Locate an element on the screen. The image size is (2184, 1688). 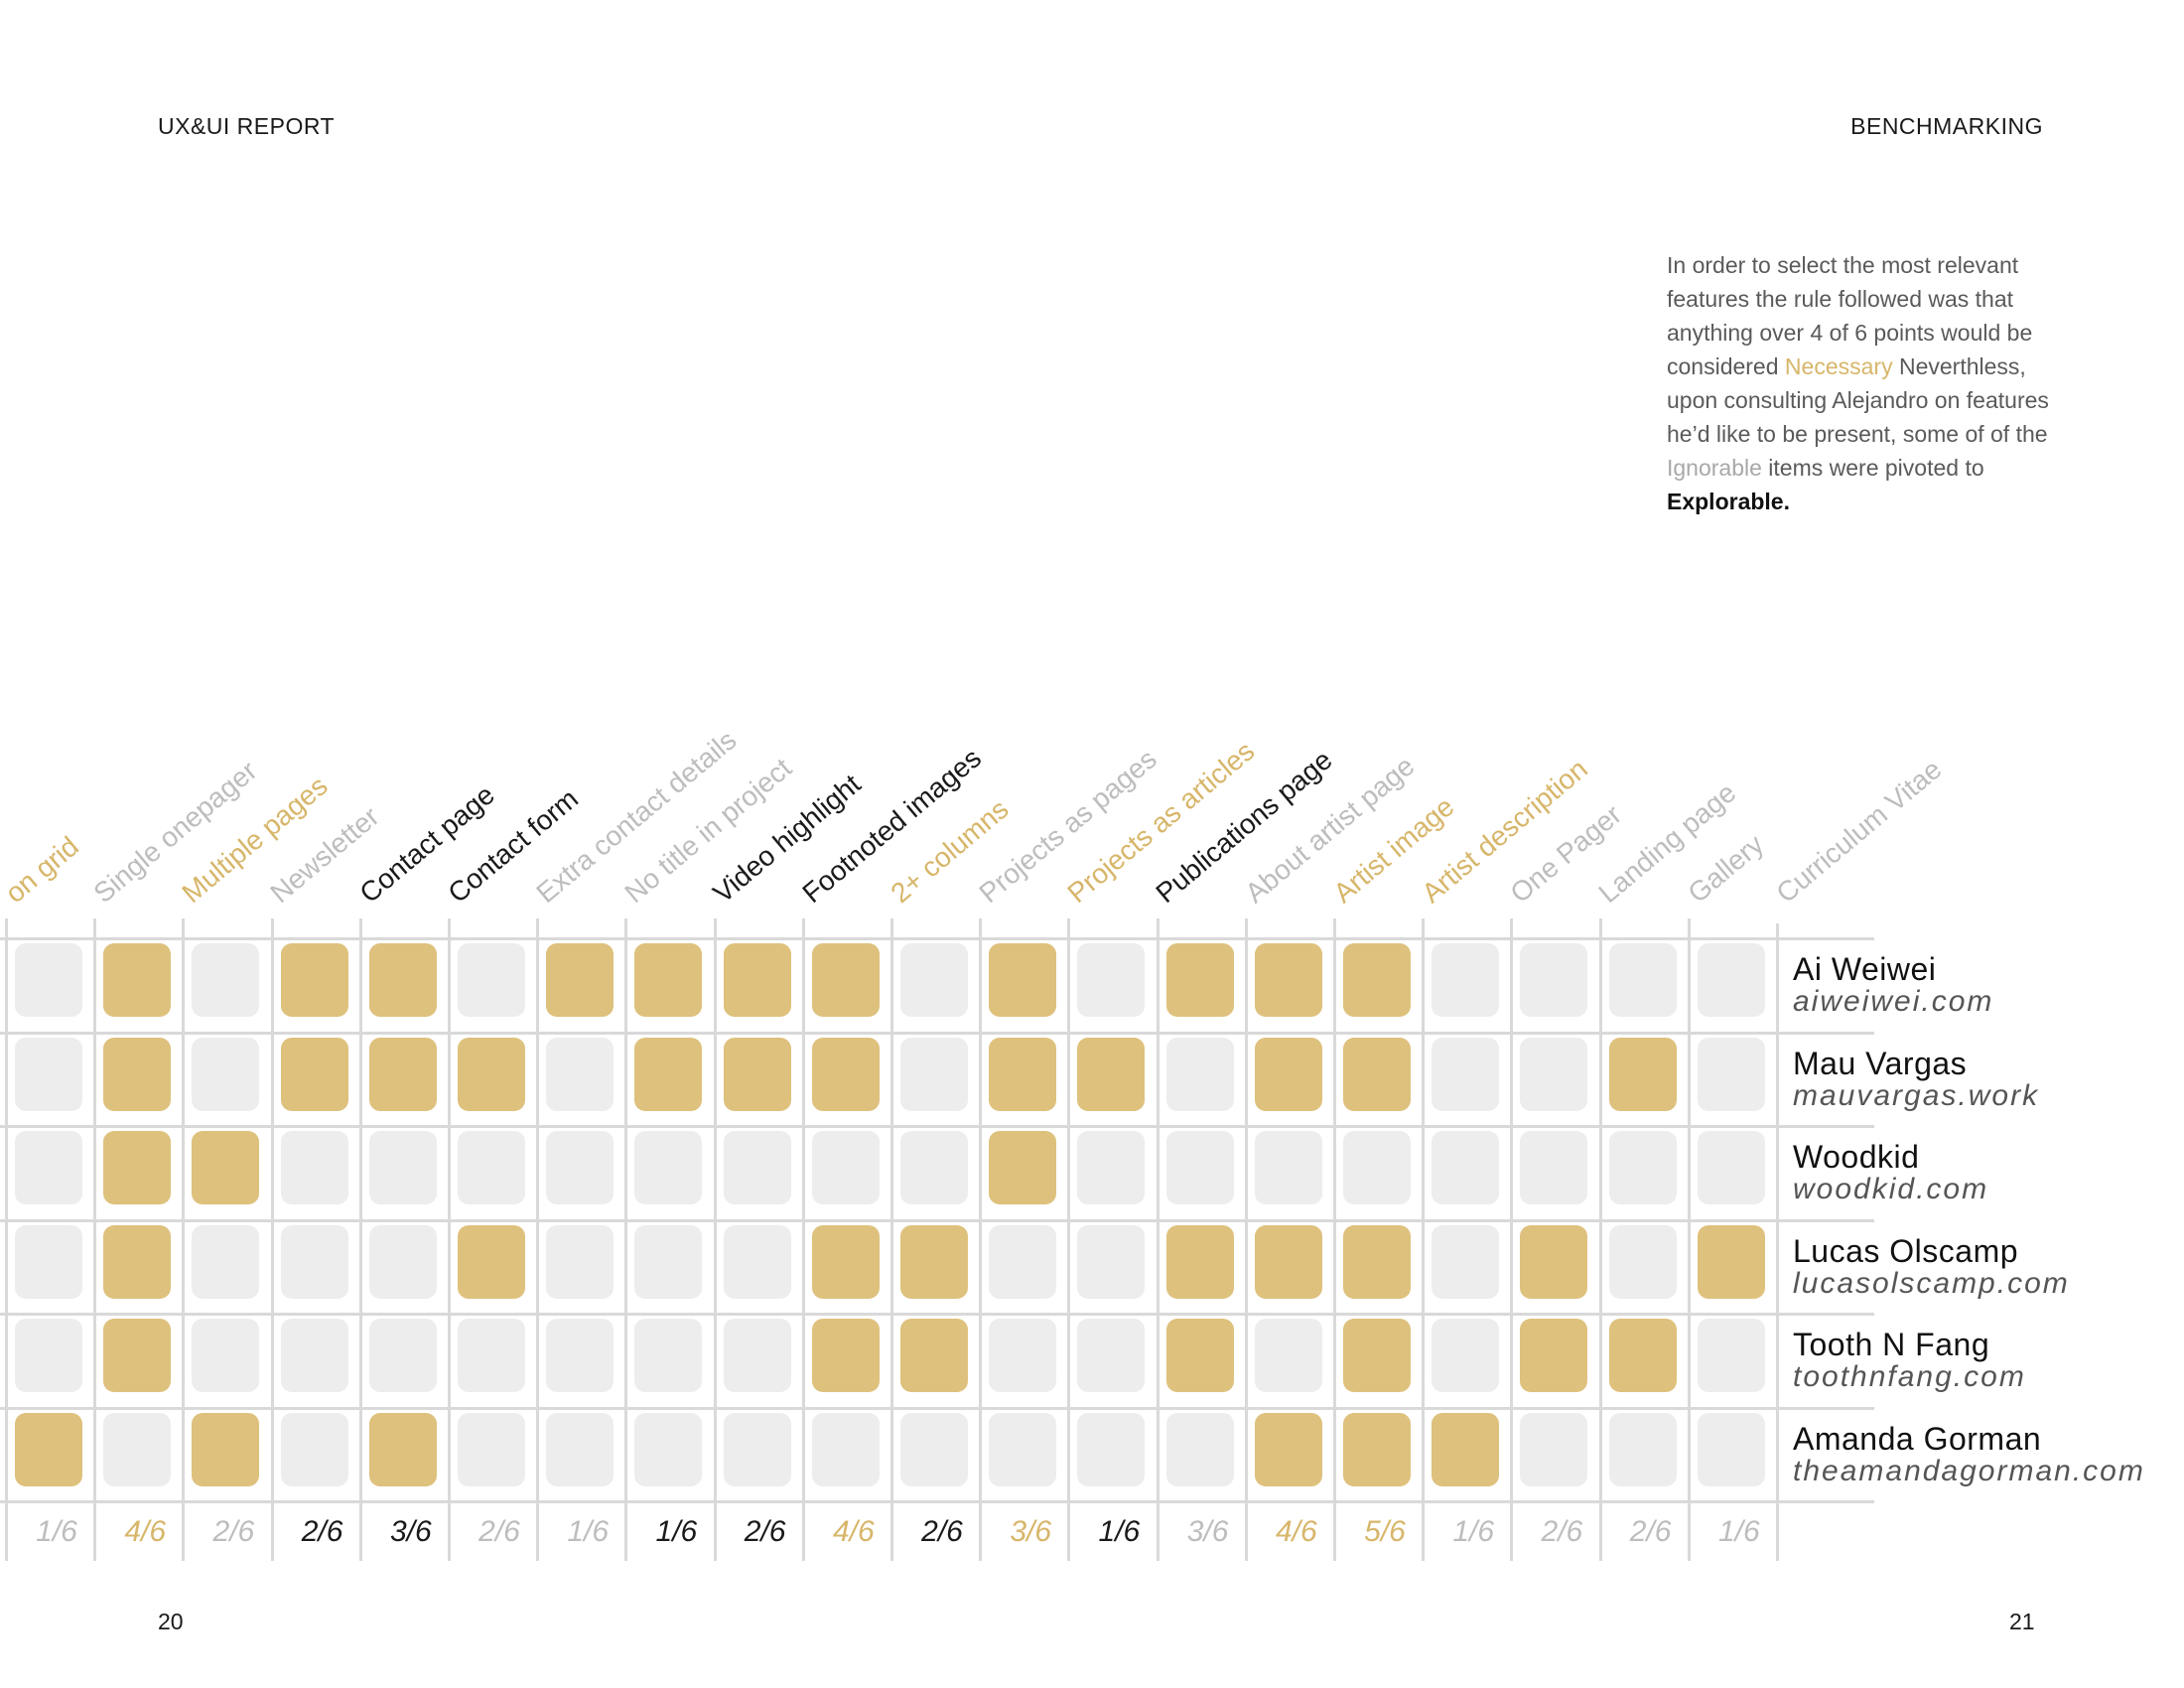
feature-score: 3/6 is located at coordinates (1031, 1531).